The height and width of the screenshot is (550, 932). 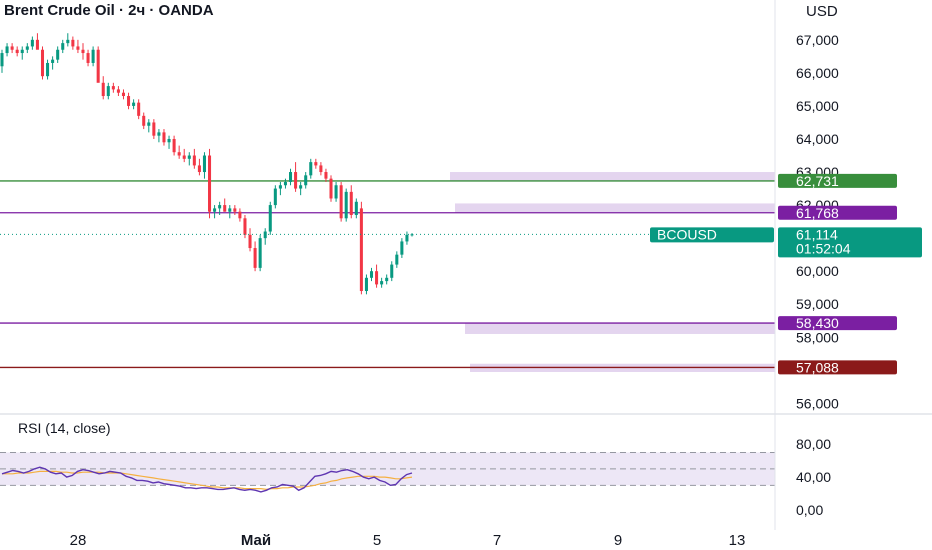 I want to click on time-tick-label: 5, so click(x=377, y=540).